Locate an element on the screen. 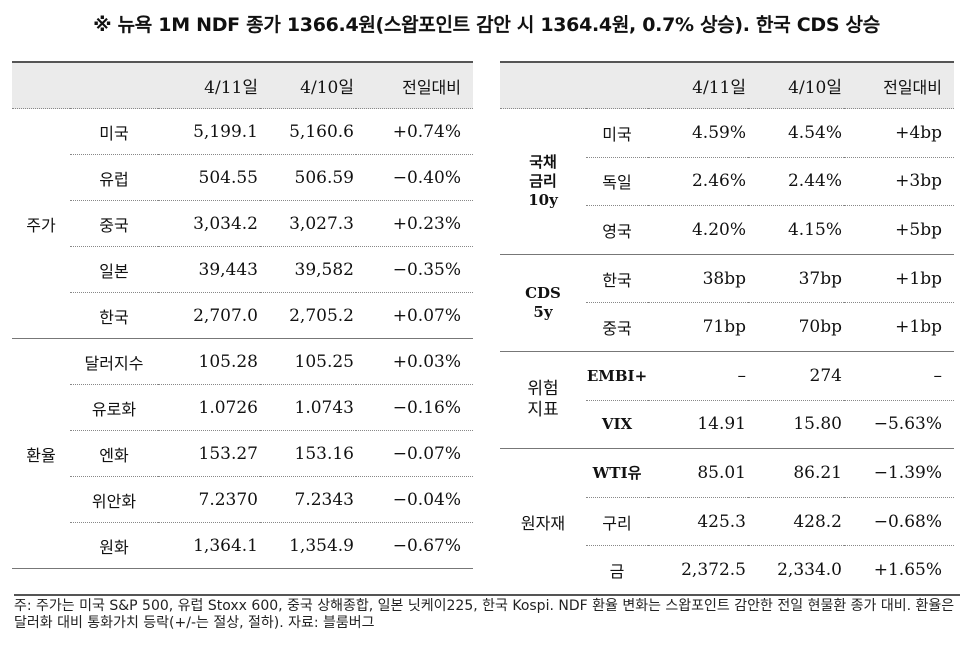 Image resolution: width=973 pixels, height=662 pixels. right-header-date2: 4/10일 is located at coordinates (796, 85).